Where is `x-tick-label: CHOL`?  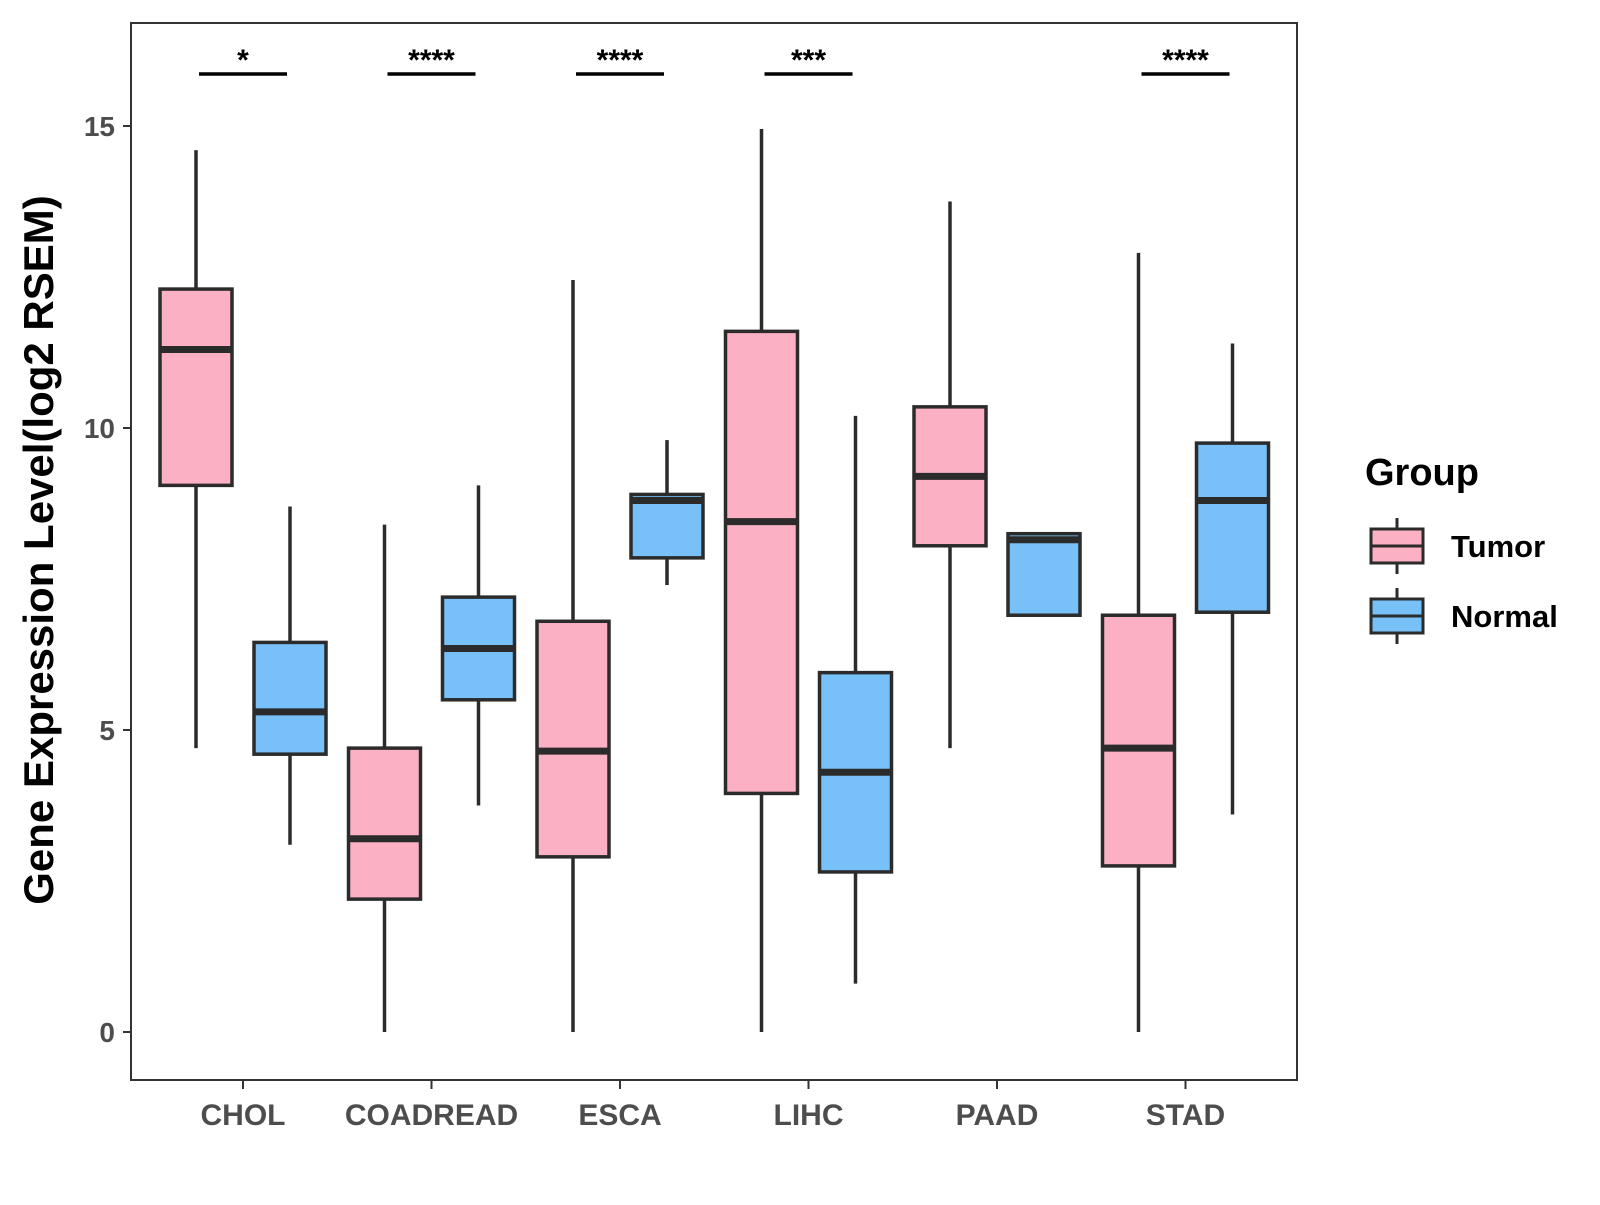
x-tick-label: CHOL is located at coordinates (243, 1115).